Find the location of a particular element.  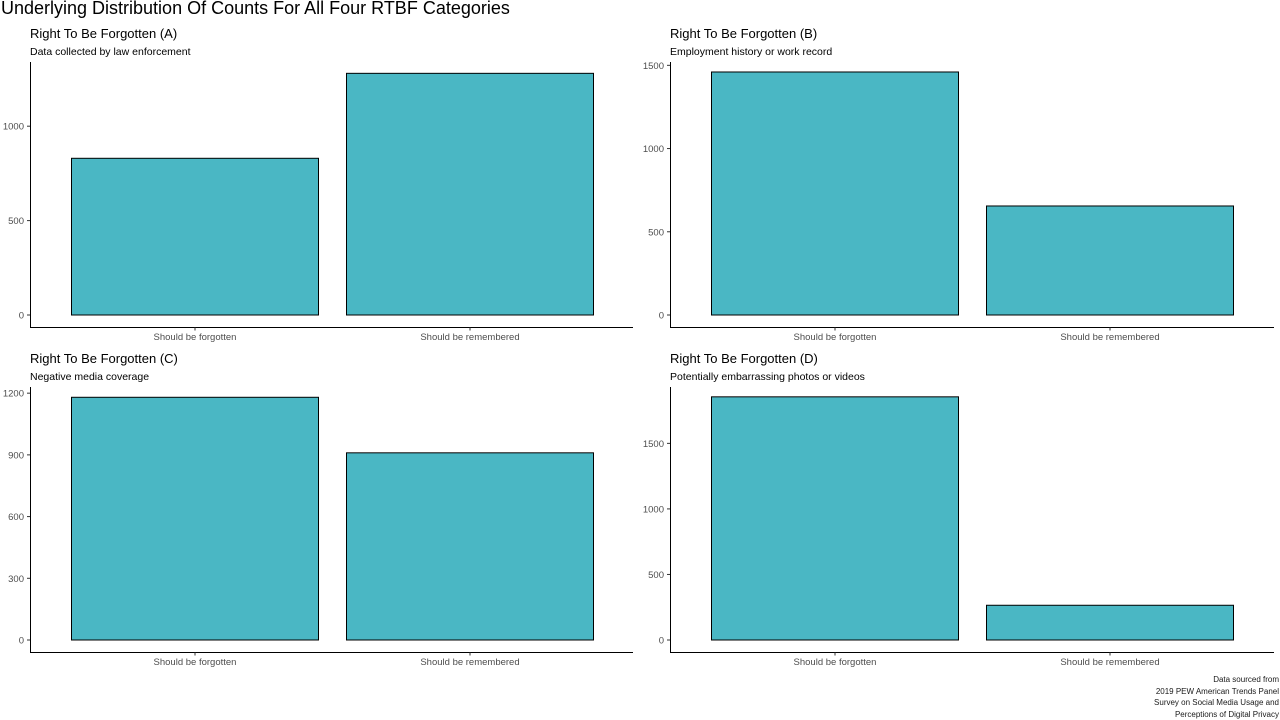

panel-d-x-tick-label: Should be forgotten is located at coordinates (835, 662).